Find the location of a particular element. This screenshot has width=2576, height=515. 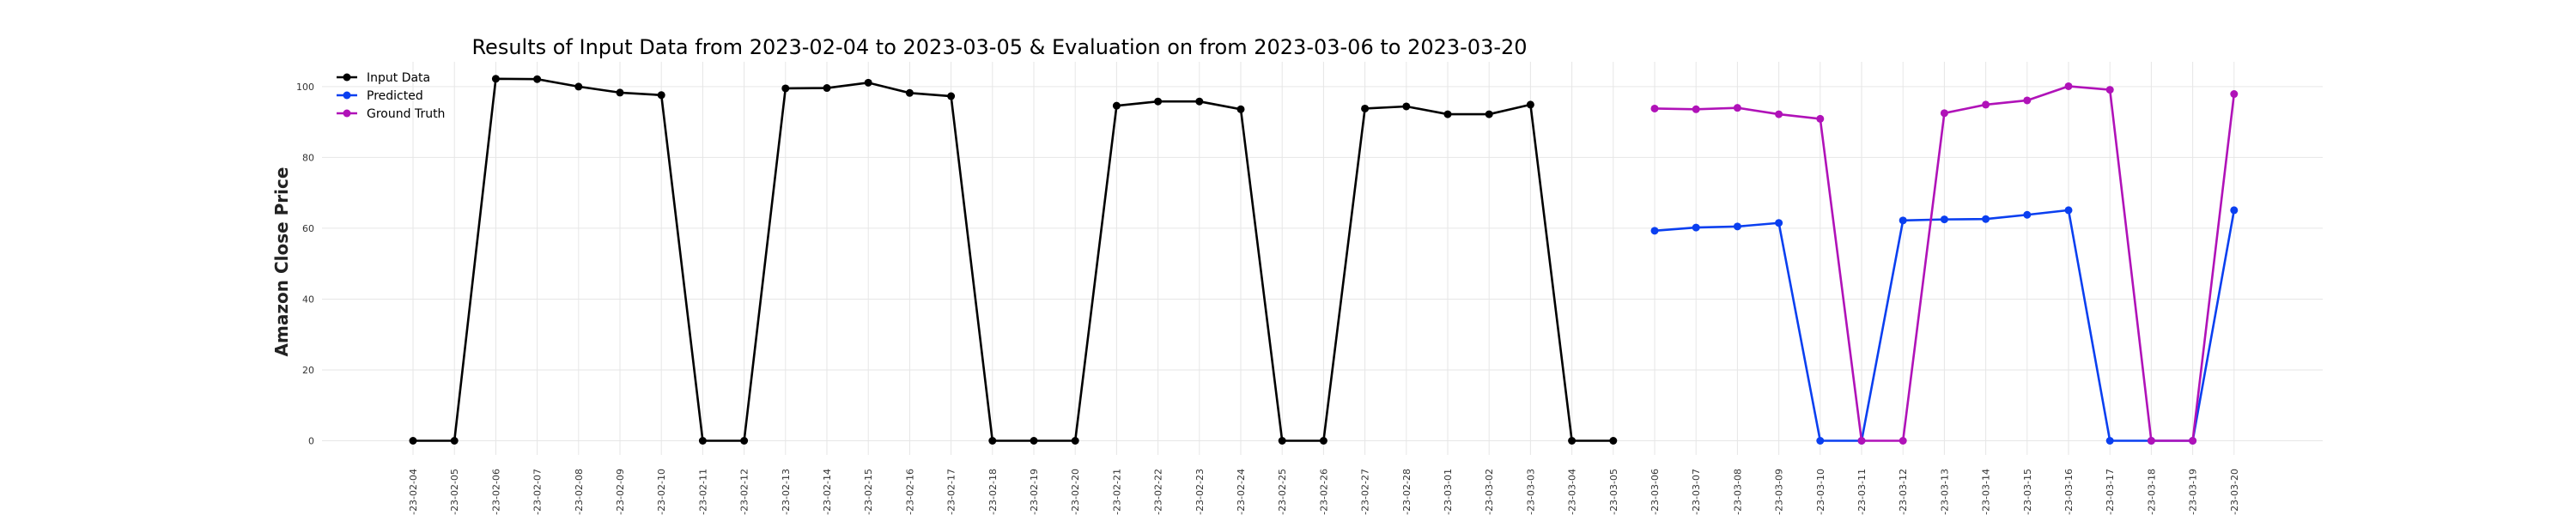

x-tick-label: -23-02-05 is located at coordinates (455, 492).